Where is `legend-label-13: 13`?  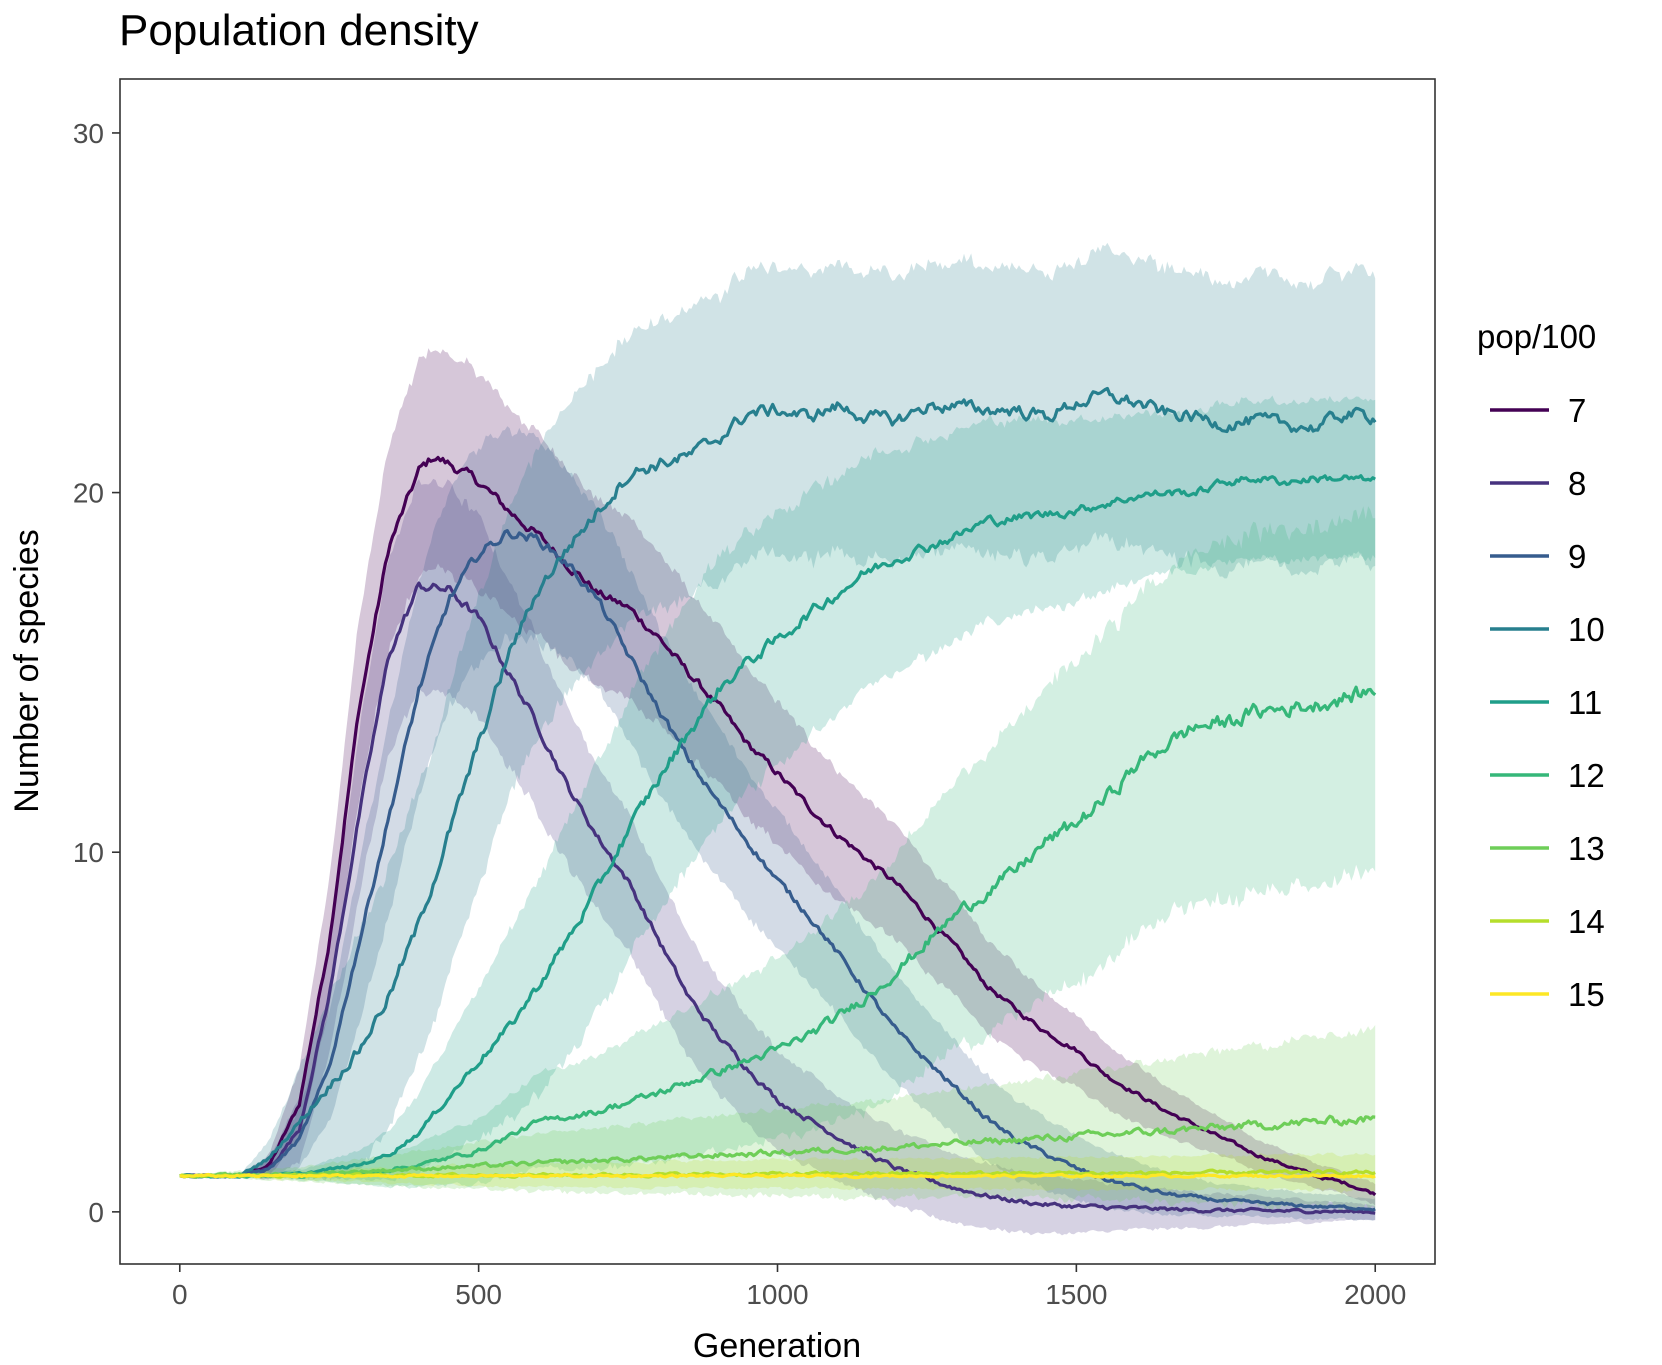 legend-label-13: 13 is located at coordinates (1586, 848).